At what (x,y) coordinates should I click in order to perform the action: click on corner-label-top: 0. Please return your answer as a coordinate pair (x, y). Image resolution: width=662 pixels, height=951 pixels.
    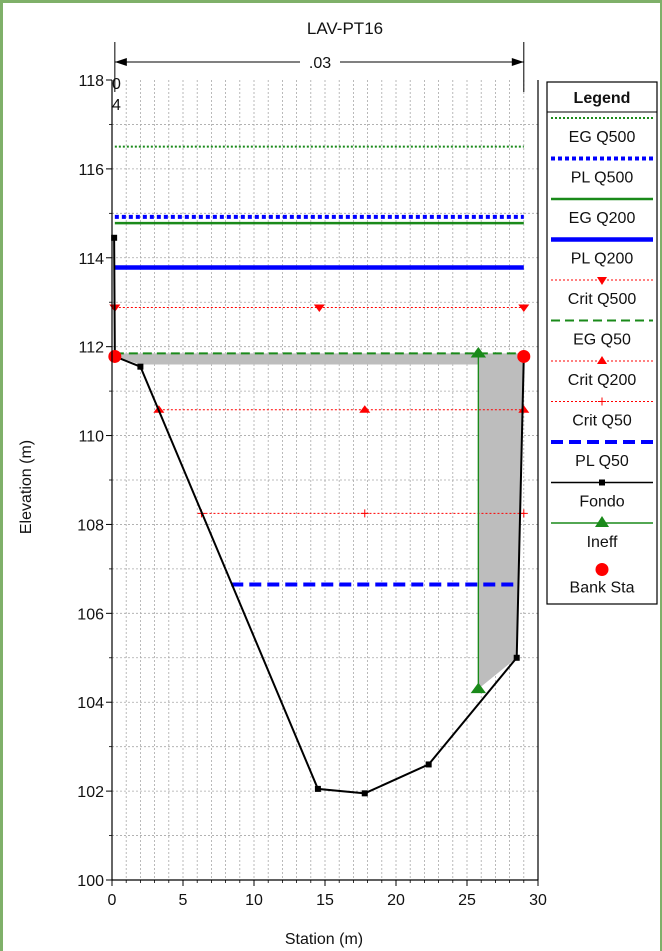
    Looking at the image, I should click on (116, 84).